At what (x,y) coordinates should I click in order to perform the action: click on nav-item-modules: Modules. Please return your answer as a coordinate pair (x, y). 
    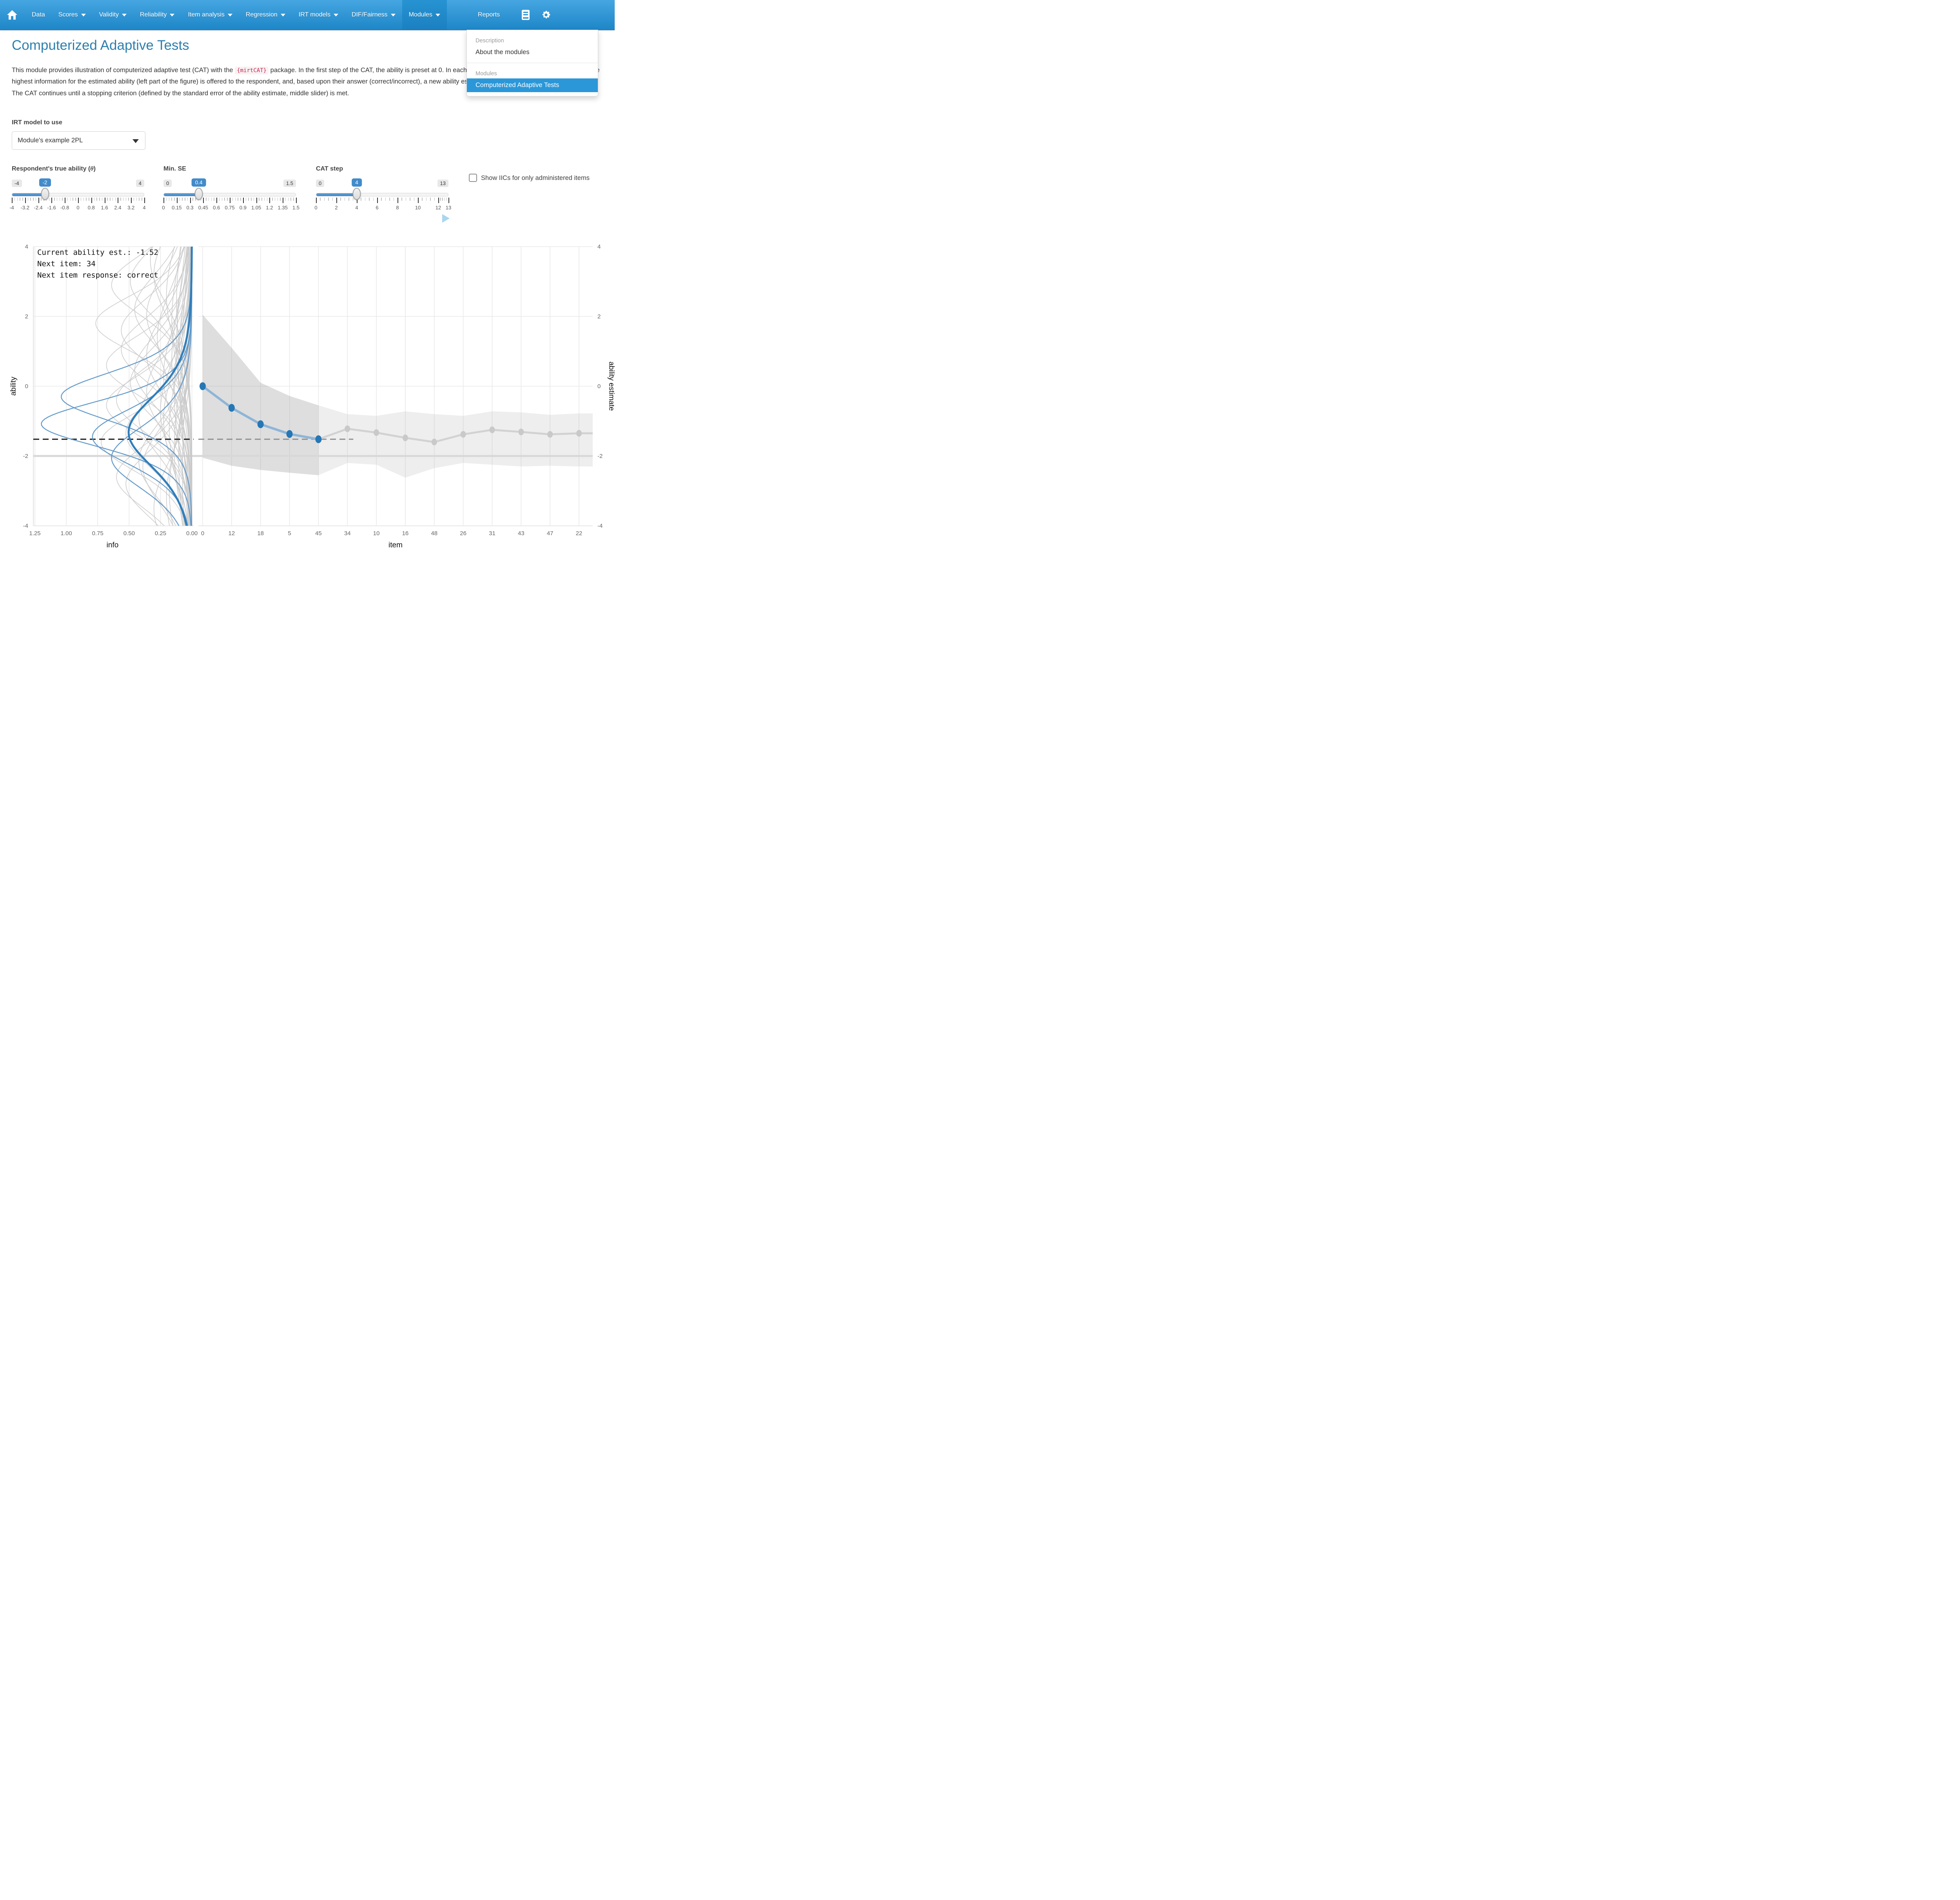
    Looking at the image, I should click on (424, 15).